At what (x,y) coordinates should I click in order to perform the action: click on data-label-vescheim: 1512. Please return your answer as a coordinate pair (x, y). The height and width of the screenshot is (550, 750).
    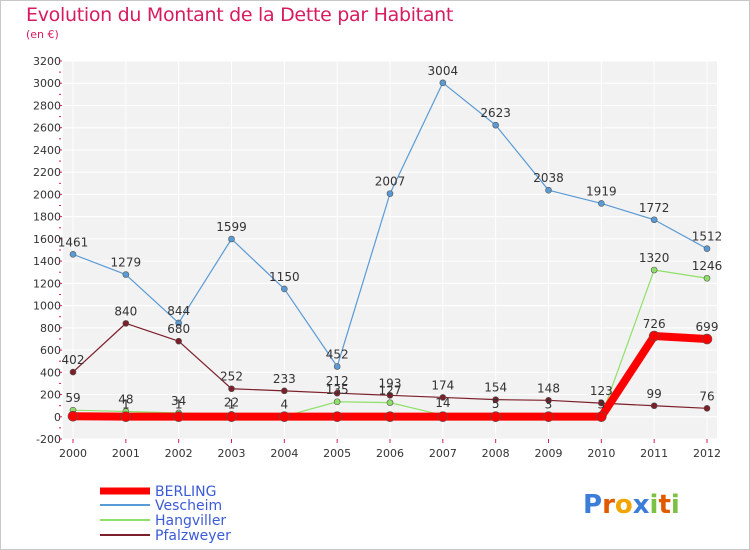
    Looking at the image, I should click on (707, 237).